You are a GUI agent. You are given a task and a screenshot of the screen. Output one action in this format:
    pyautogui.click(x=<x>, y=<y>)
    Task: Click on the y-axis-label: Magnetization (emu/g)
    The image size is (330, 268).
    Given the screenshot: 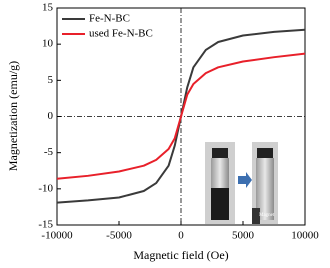 What is the action you would take?
    pyautogui.click(x=13, y=116)
    